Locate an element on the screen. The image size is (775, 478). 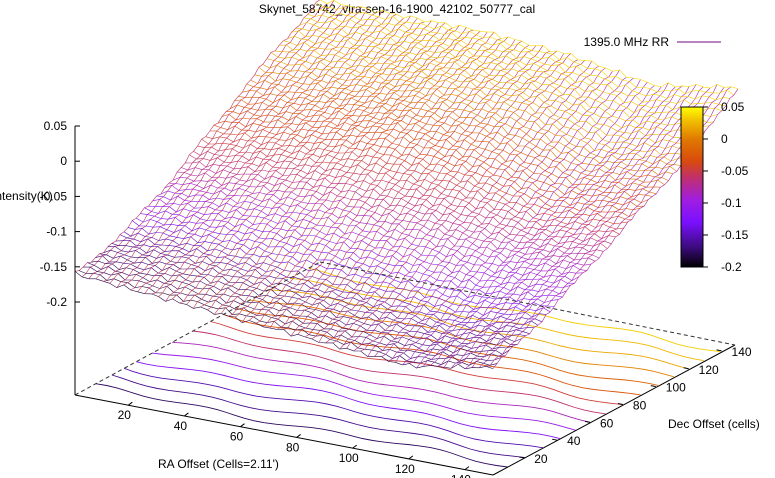
y-tick-label: 120 is located at coordinates (709, 370).